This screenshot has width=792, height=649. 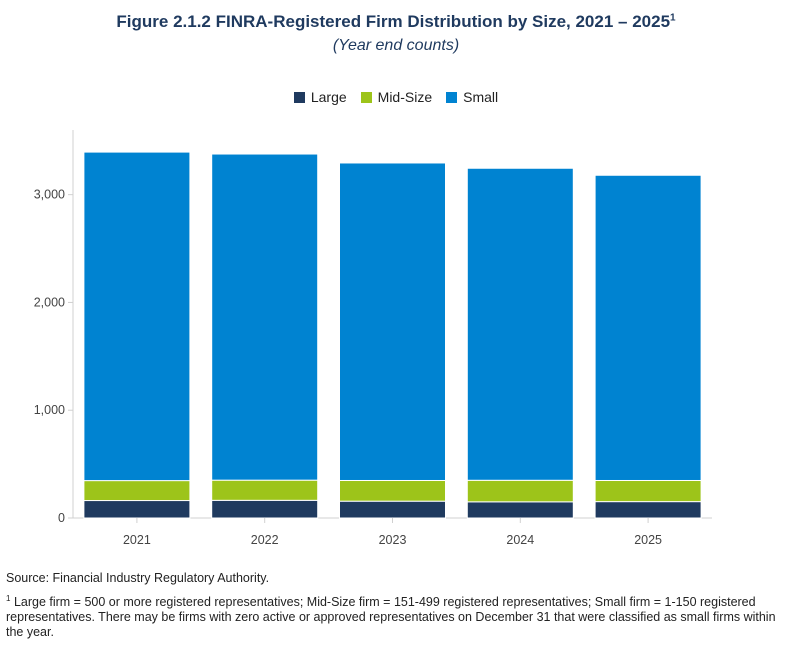 I want to click on chart-legend: Large Mid-Size Small, so click(x=396, y=97).